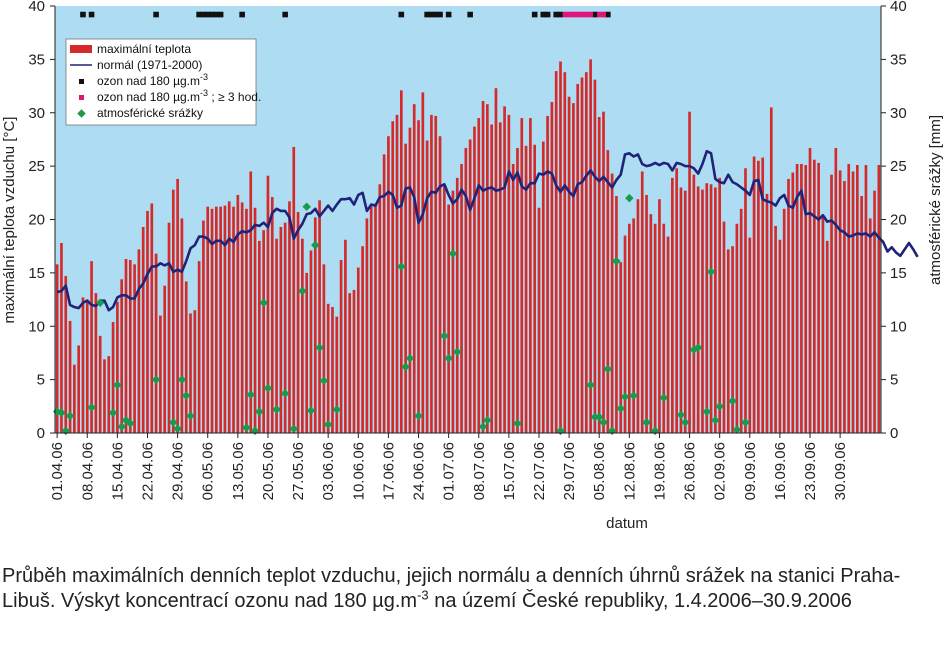 The image size is (950, 656). Describe the element at coordinates (41, 380) in the screenshot. I see `left-y-tick-label: 5` at that location.